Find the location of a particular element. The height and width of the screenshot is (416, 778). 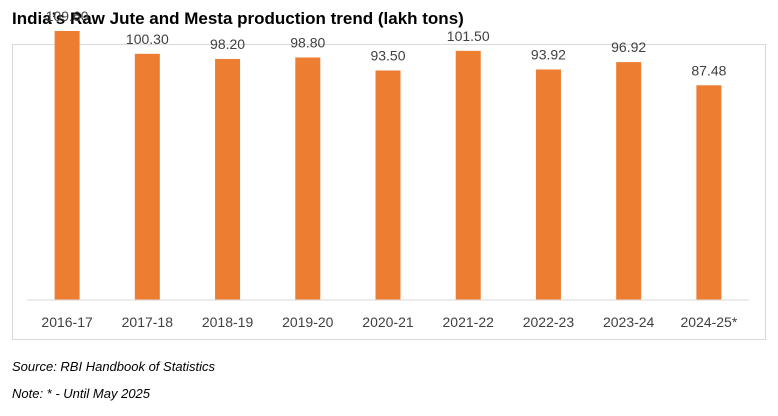

x-tick-label-2018-19: 2018-19 is located at coordinates (228, 322).